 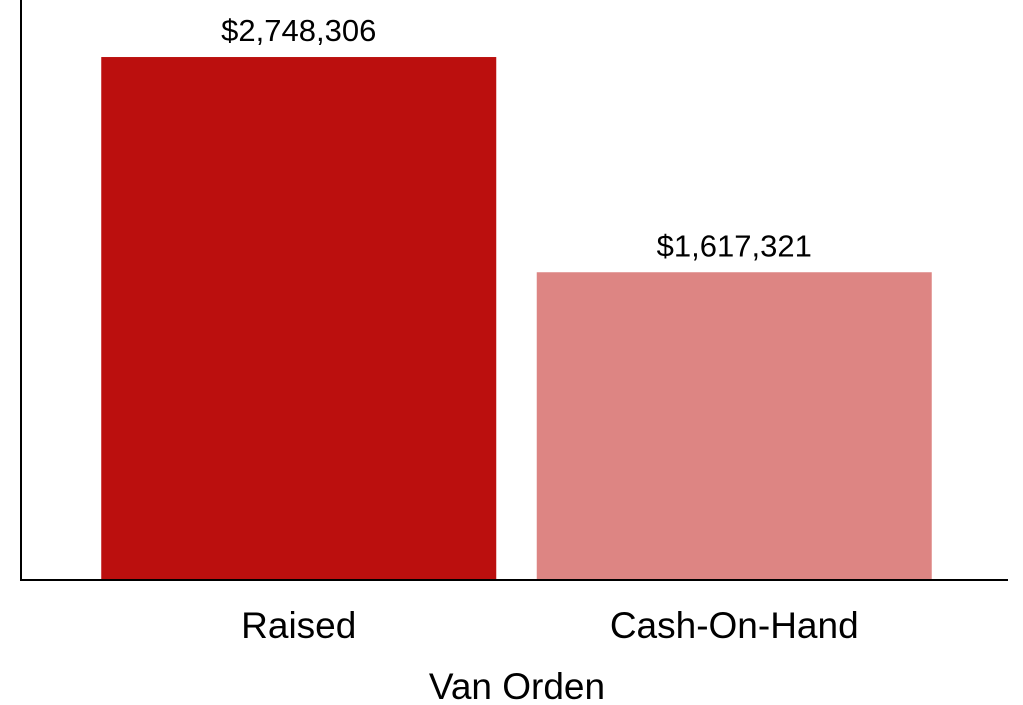 What do you see at coordinates (734, 625) in the screenshot?
I see `x-tick-label: Cash-On-Hand` at bounding box center [734, 625].